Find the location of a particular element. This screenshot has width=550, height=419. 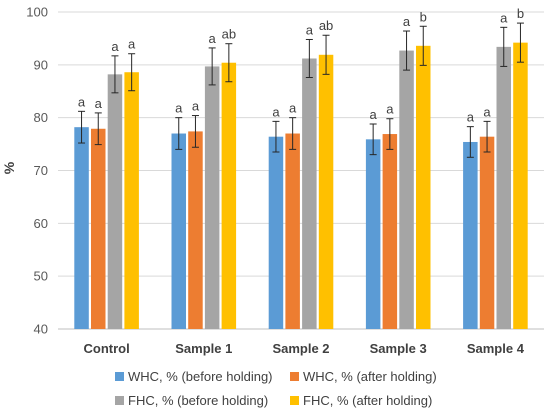

y-axis-title: % is located at coordinates (9, 167).